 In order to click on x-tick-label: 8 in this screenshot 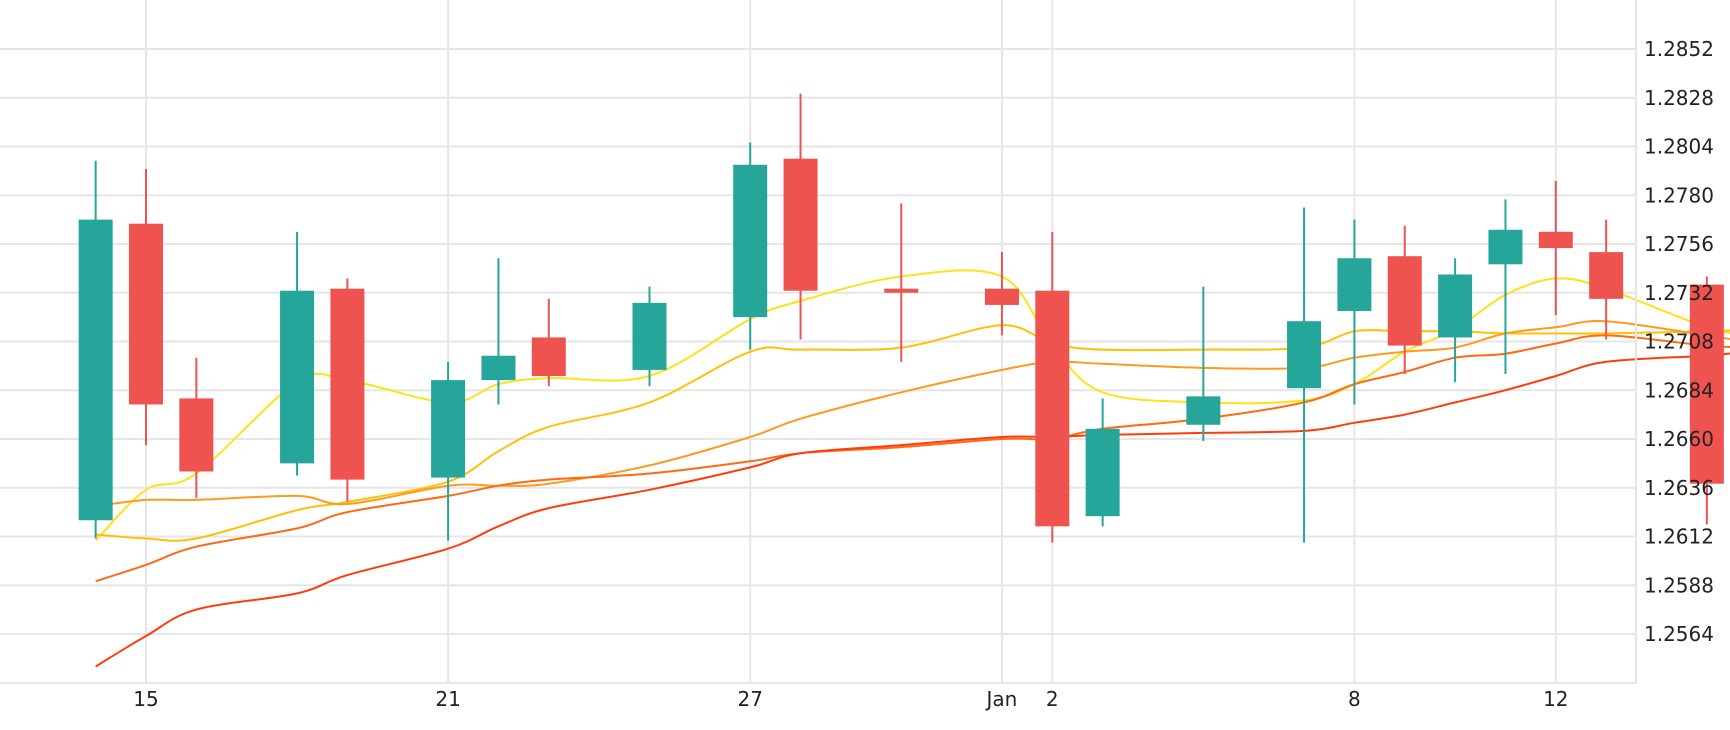, I will do `click(1354, 699)`.